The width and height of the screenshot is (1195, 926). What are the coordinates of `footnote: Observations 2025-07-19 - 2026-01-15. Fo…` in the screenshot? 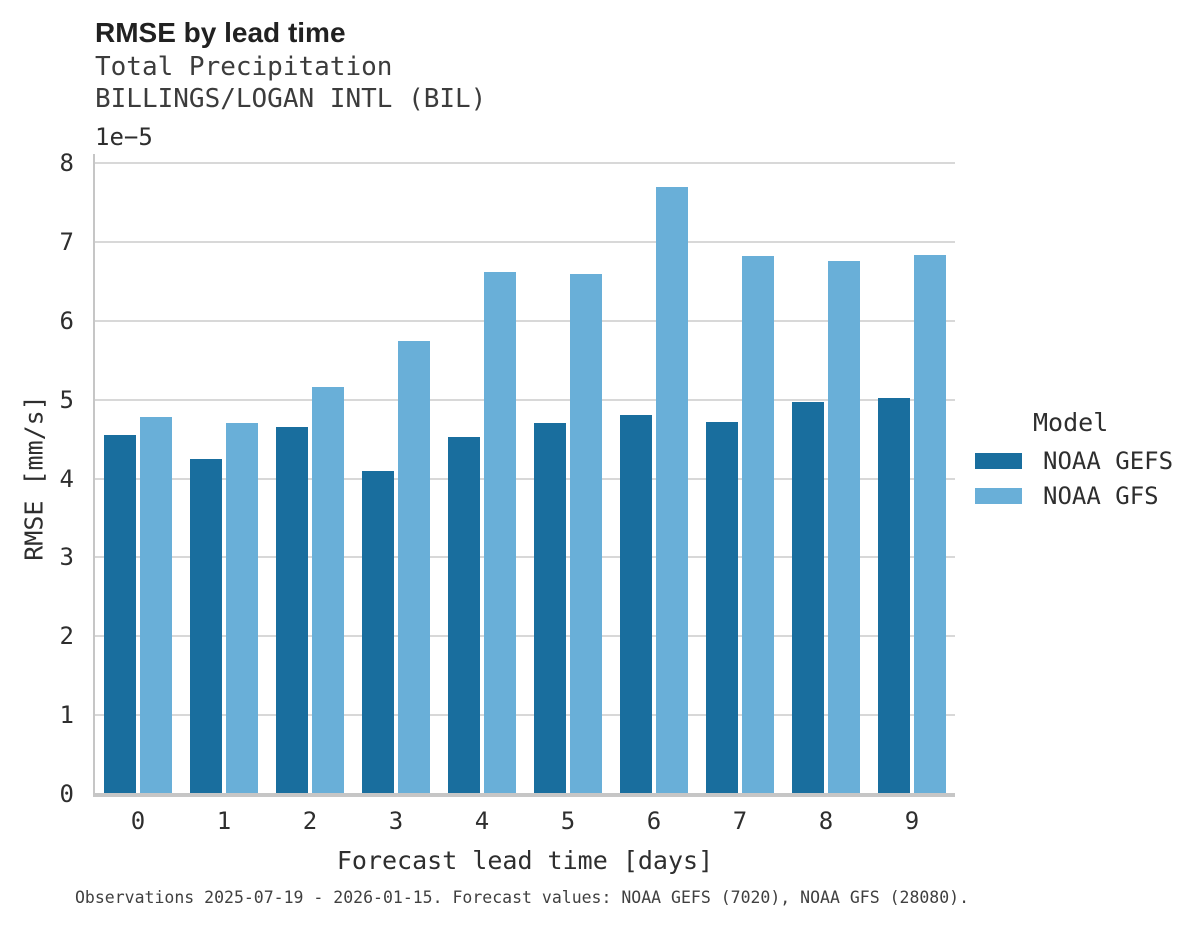 It's located at (522, 897).